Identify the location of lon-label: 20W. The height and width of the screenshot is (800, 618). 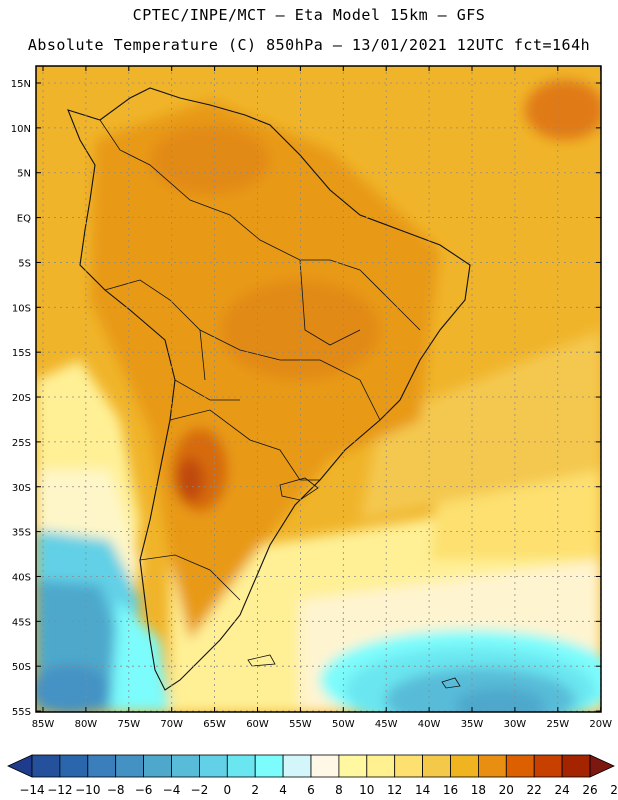
(600, 724).